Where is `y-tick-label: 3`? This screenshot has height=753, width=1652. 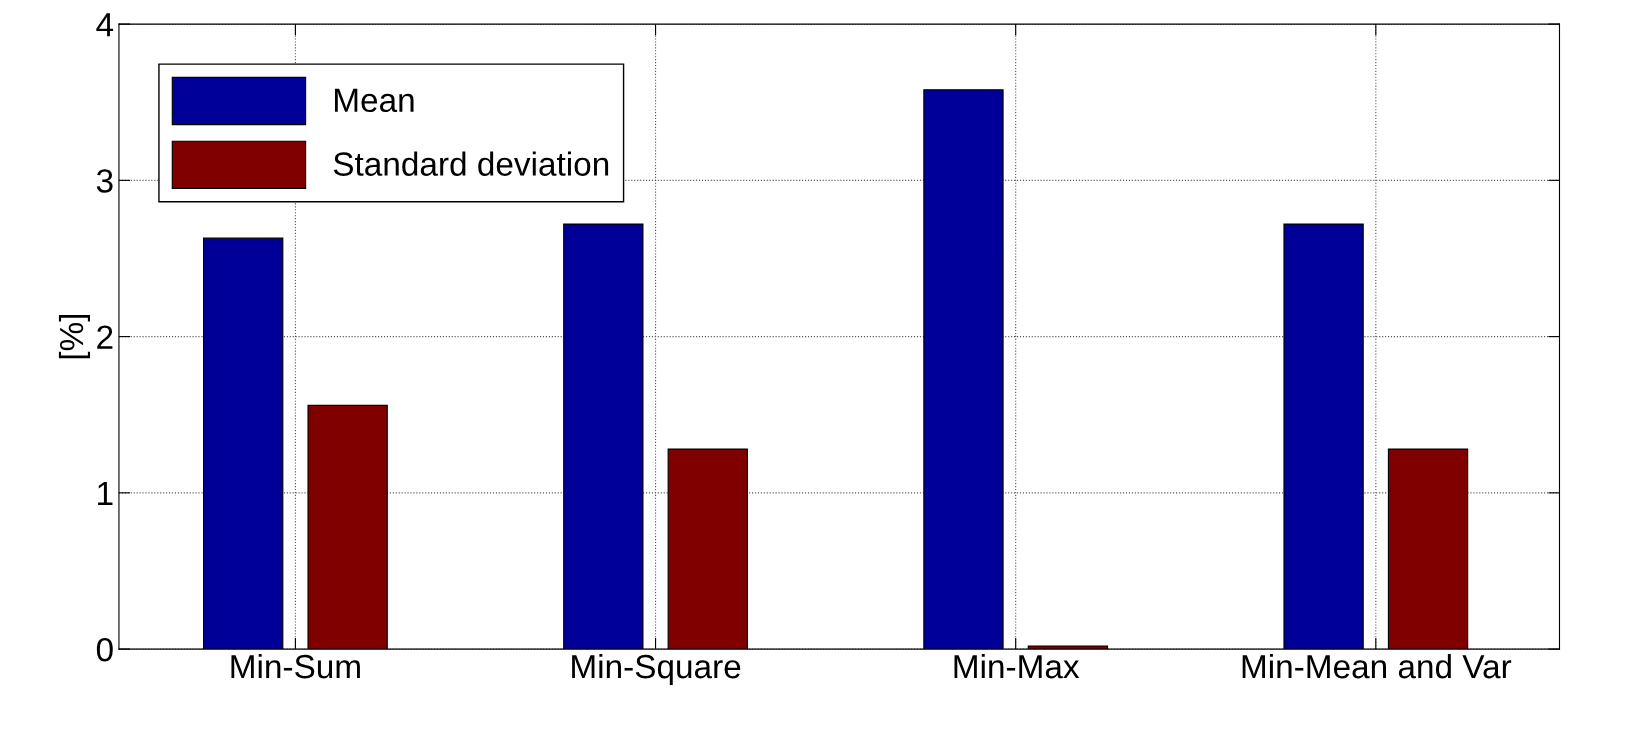
y-tick-label: 3 is located at coordinates (104, 181).